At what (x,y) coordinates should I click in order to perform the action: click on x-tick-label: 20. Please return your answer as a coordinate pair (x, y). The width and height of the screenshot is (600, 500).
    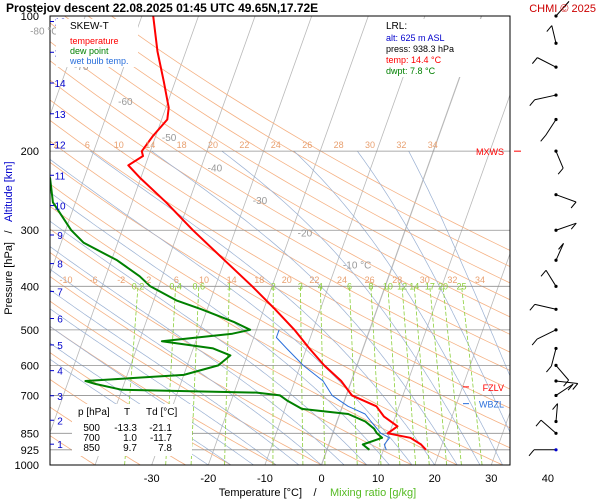
    Looking at the image, I should click on (435, 479).